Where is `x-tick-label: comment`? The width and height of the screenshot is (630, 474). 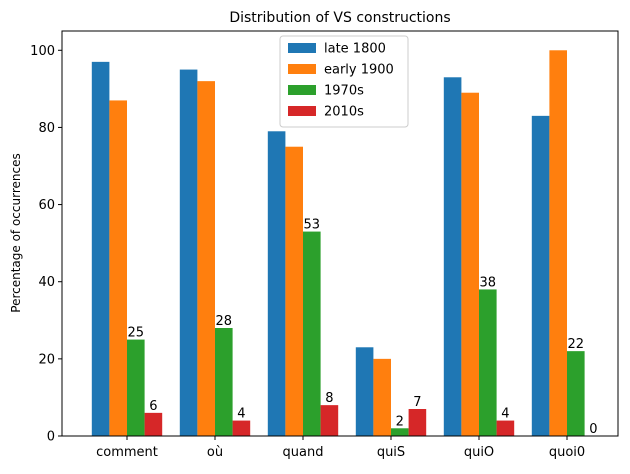
x-tick-label: comment is located at coordinates (127, 452).